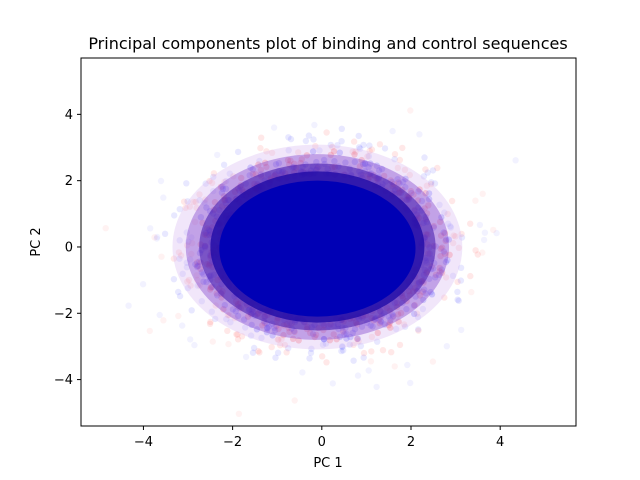 The image size is (640, 480). Describe the element at coordinates (69, 115) in the screenshot. I see `y-tick-label: 4` at that location.